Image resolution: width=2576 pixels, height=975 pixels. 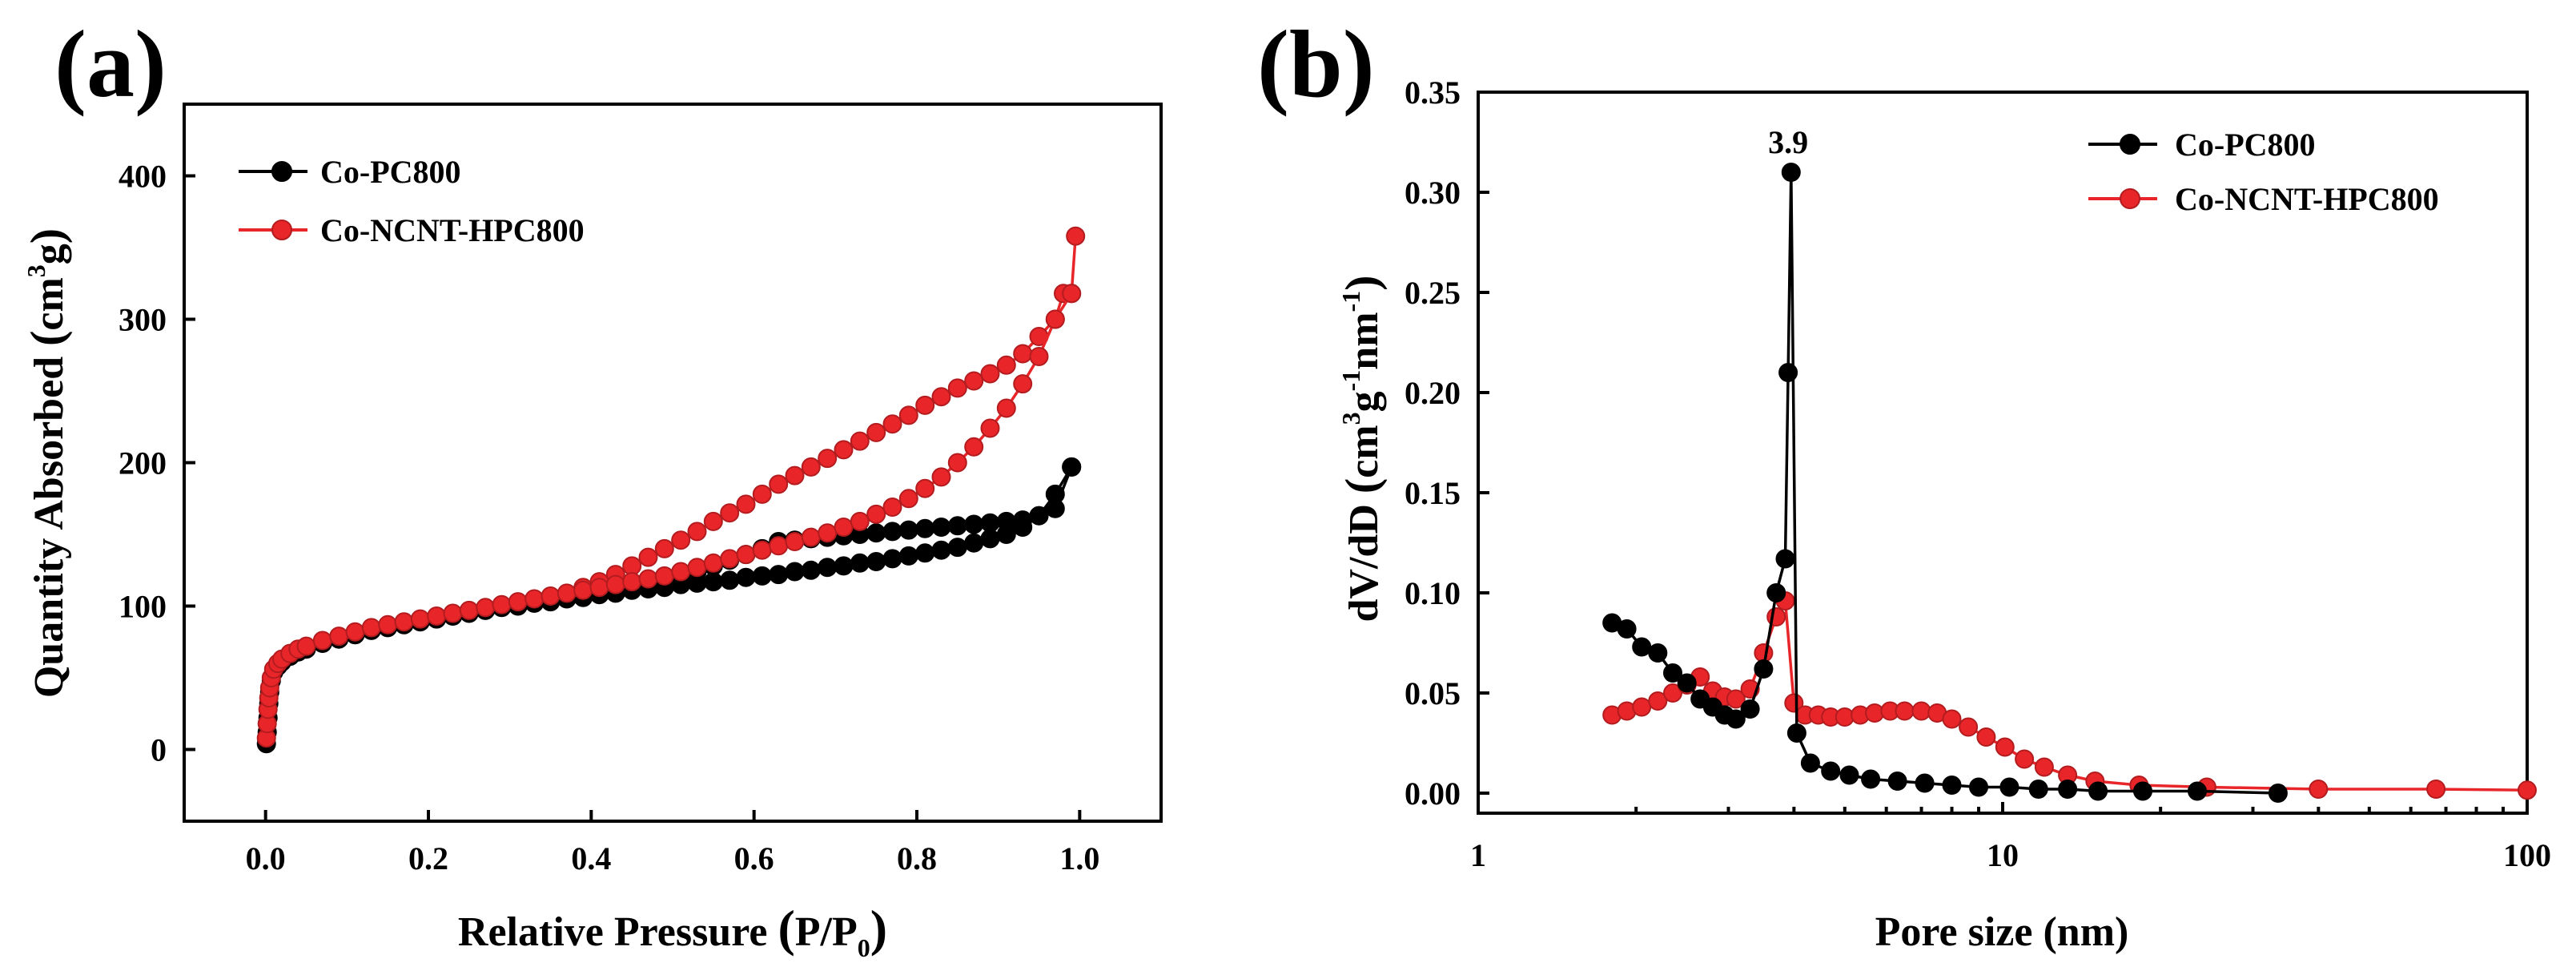 I want to click on line-co-pc800-adsorption, so click(x=668, y=605).